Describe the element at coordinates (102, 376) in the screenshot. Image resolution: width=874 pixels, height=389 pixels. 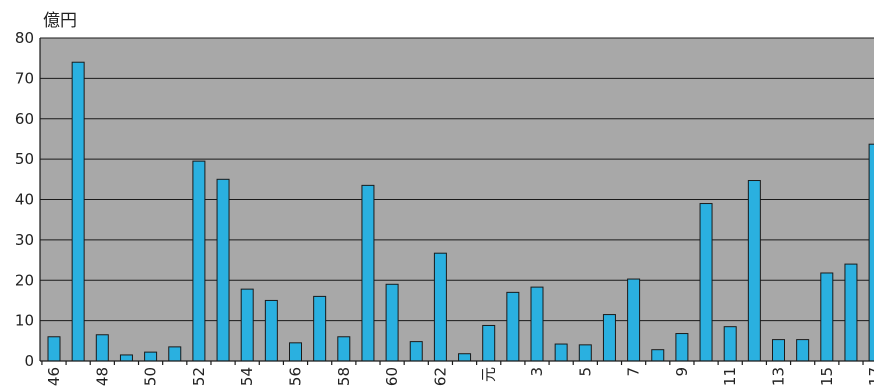
I see `x-tick-label: 48` at that location.